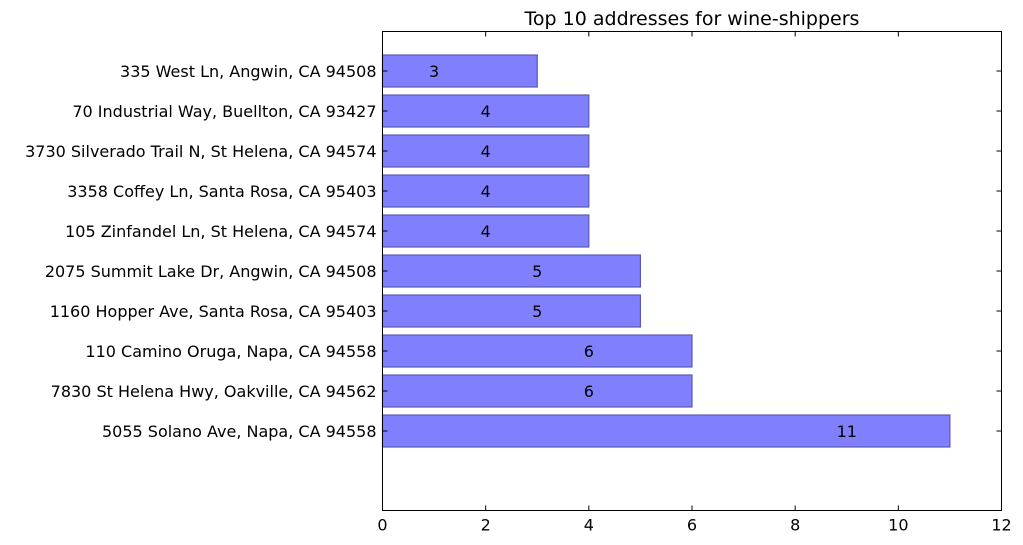  I want to click on x-tick-label: 10, so click(898, 525).